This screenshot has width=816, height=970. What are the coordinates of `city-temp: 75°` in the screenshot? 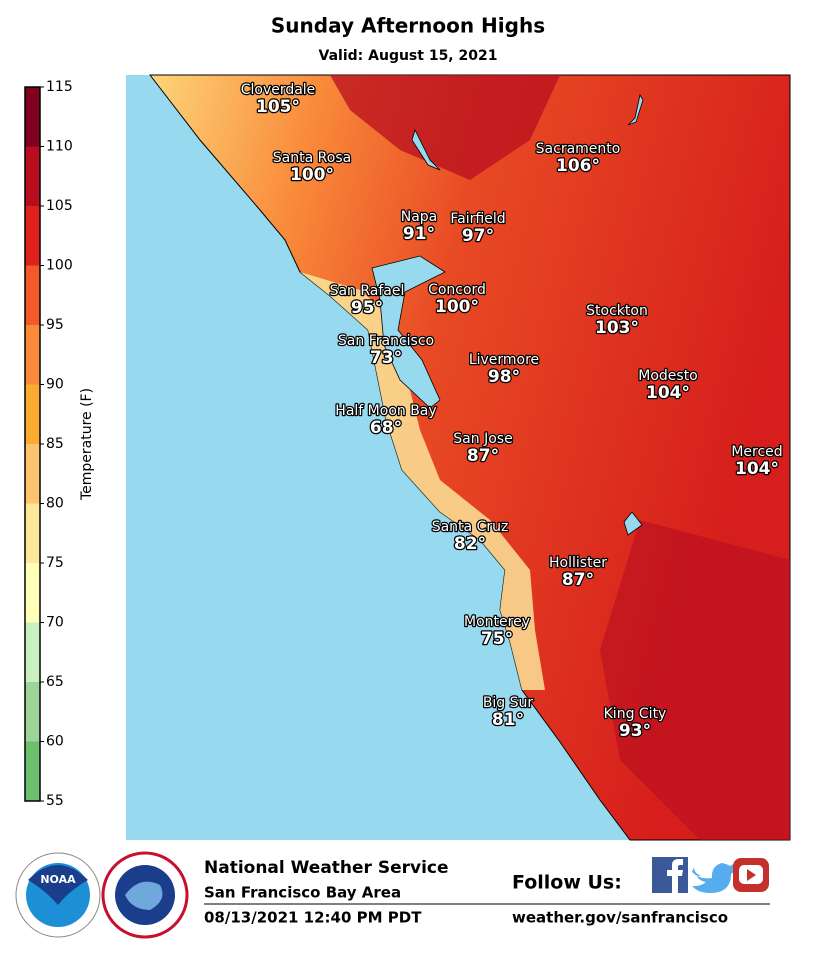 It's located at (497, 639).